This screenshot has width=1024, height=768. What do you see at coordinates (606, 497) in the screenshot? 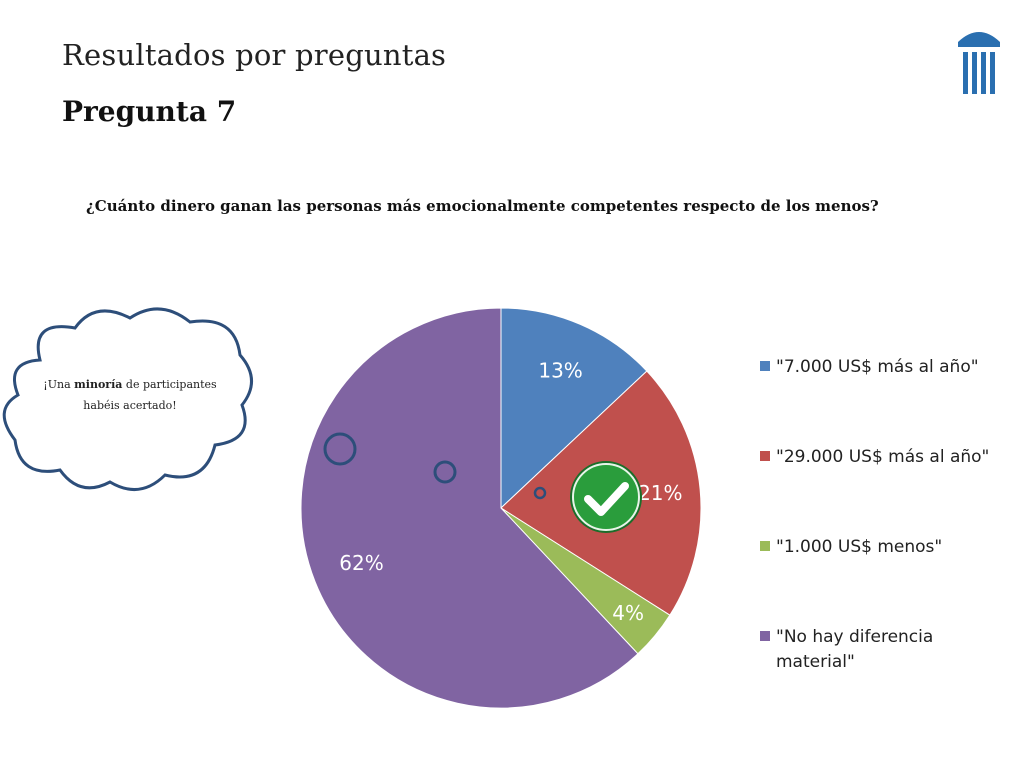
I see `checkmark-badge-icon` at bounding box center [606, 497].